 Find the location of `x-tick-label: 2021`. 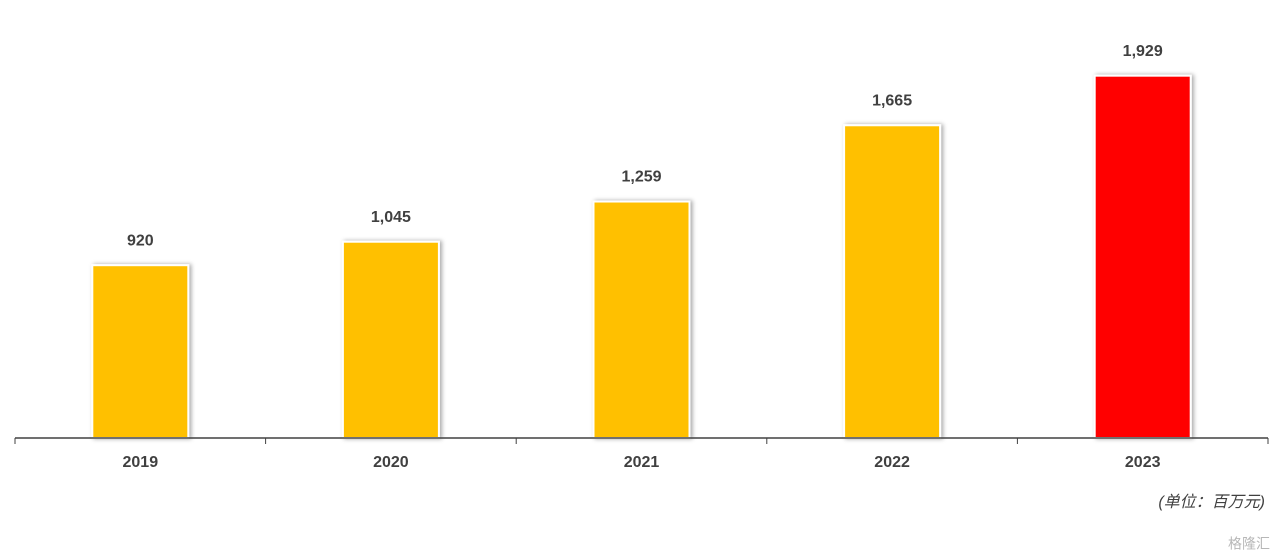

x-tick-label: 2021 is located at coordinates (642, 462).